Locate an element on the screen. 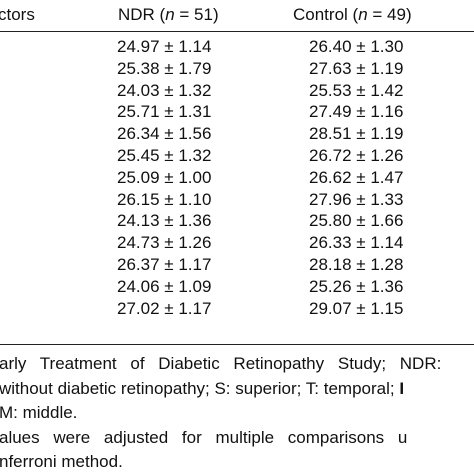 Image resolution: width=474 pixels, height=474 pixels. column-header-ndr-n: n is located at coordinates (170, 14).